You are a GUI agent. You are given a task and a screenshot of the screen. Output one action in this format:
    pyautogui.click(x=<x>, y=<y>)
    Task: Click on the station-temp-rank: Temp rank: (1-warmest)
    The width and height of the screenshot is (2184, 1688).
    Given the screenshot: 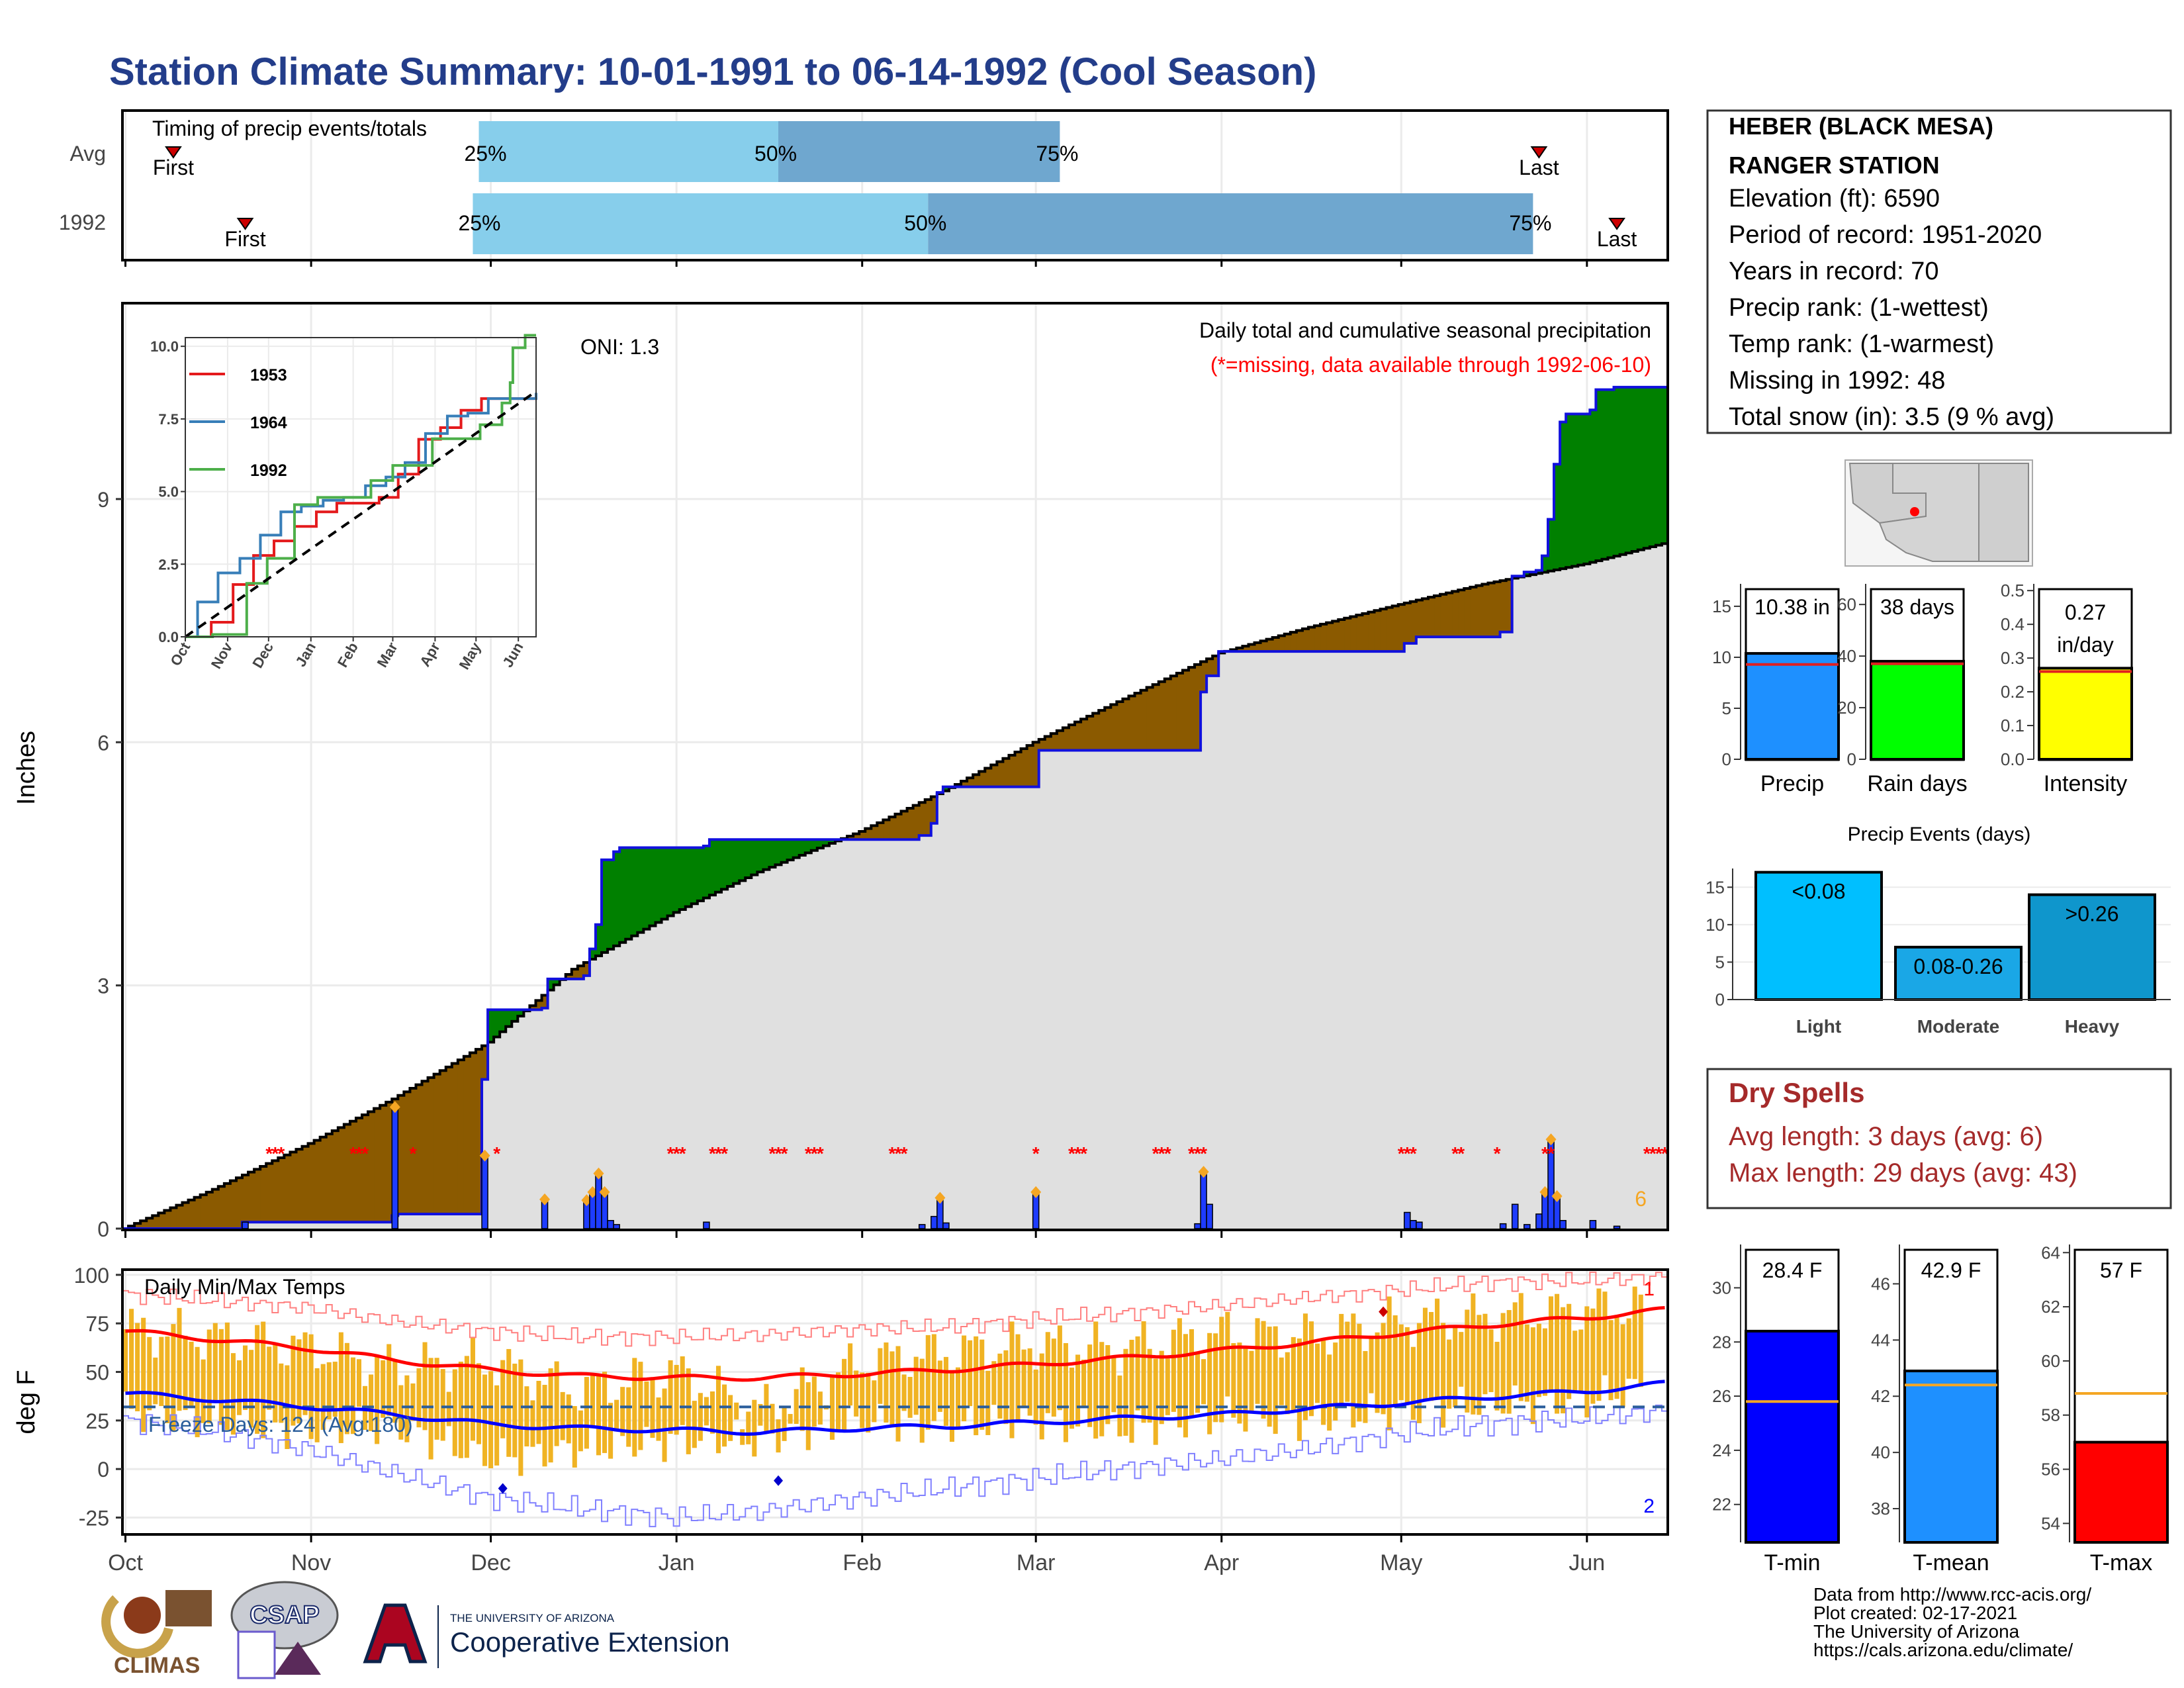 What is the action you would take?
    pyautogui.click(x=1861, y=344)
    